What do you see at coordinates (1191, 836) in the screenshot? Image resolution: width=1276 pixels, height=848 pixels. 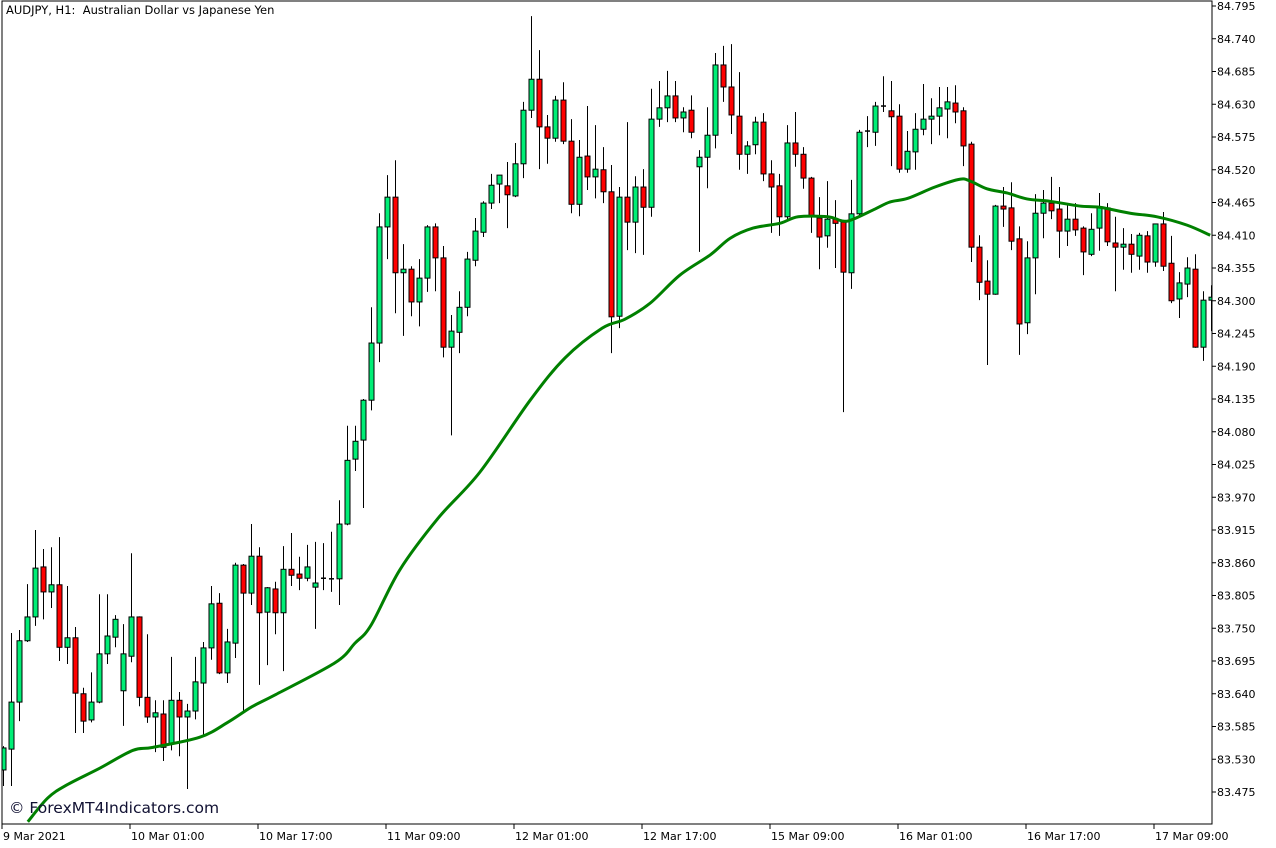 I see `time-tick-label: 17 Mar 09:00` at bounding box center [1191, 836].